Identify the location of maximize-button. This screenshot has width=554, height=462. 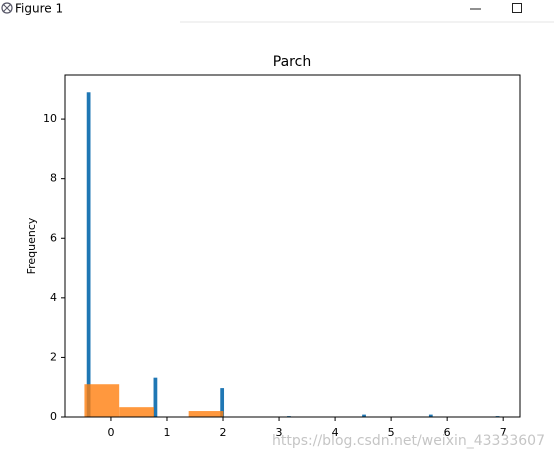
(517, 8).